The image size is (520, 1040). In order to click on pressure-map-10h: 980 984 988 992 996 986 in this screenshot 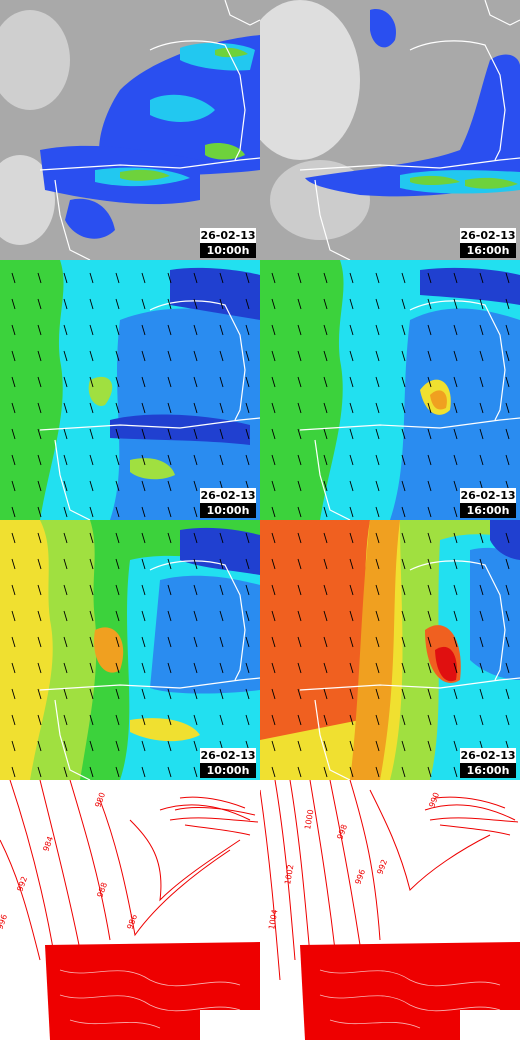, I will do `click(130, 910)`.